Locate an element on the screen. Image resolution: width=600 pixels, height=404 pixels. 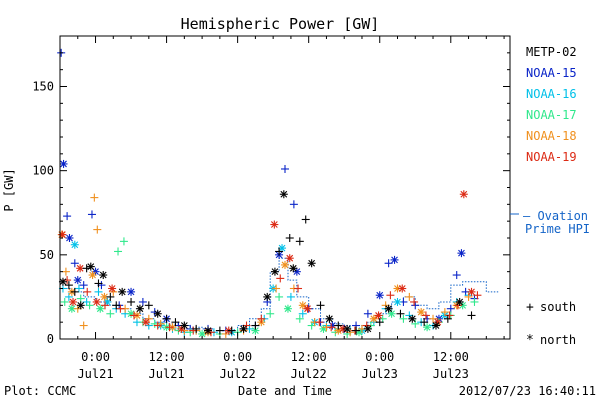
y-tick-label: 100 is located at coordinates (43, 171).